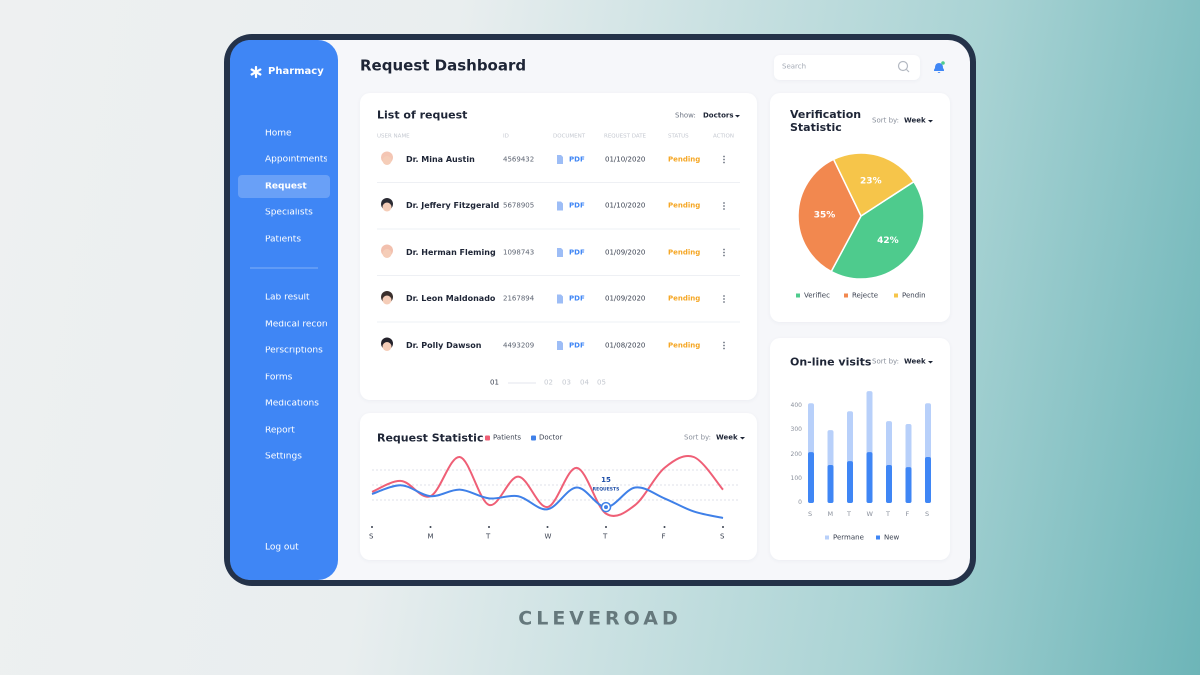 The image size is (1200, 675). I want to click on active-menu-highlight, so click(284, 186).